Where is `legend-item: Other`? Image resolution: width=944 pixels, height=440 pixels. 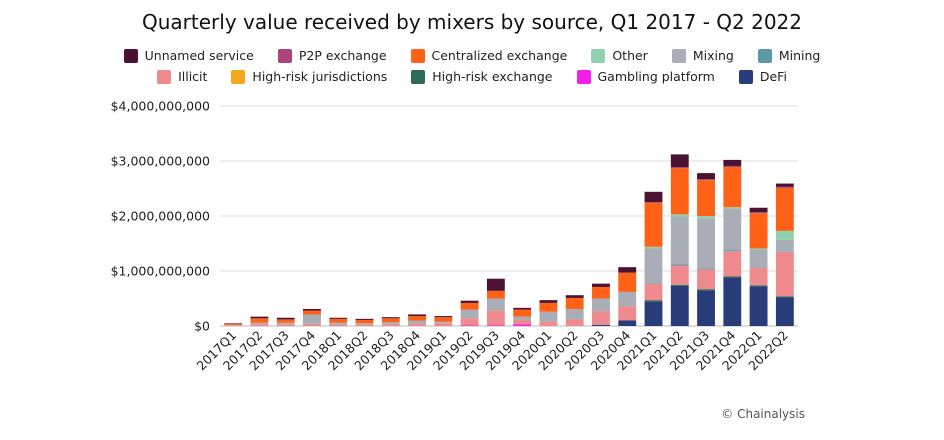
legend-item: Other is located at coordinates (619, 55).